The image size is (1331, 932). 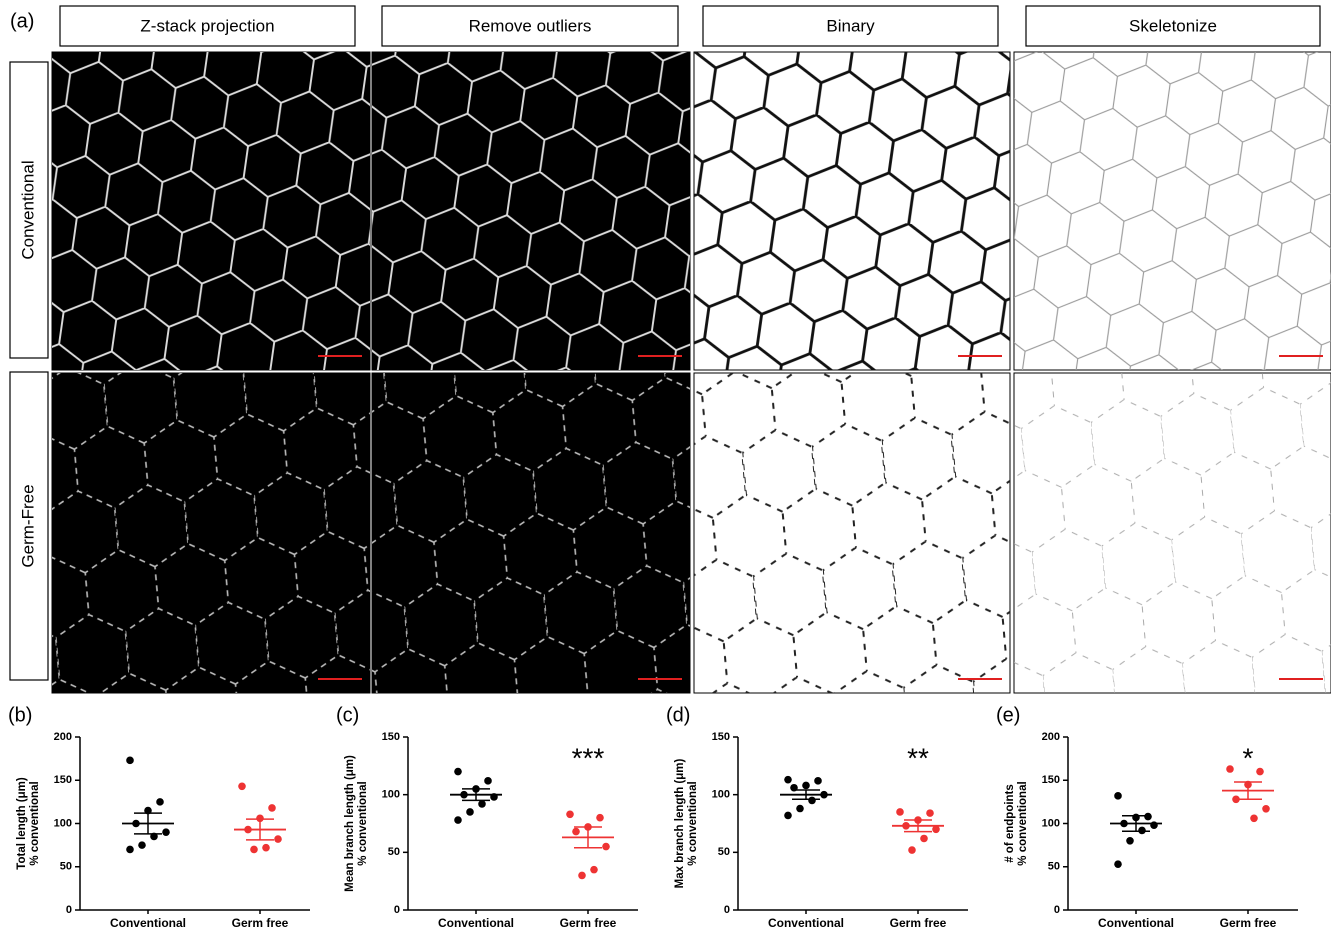 I want to click on panel-label: (e), so click(x=1008, y=715).